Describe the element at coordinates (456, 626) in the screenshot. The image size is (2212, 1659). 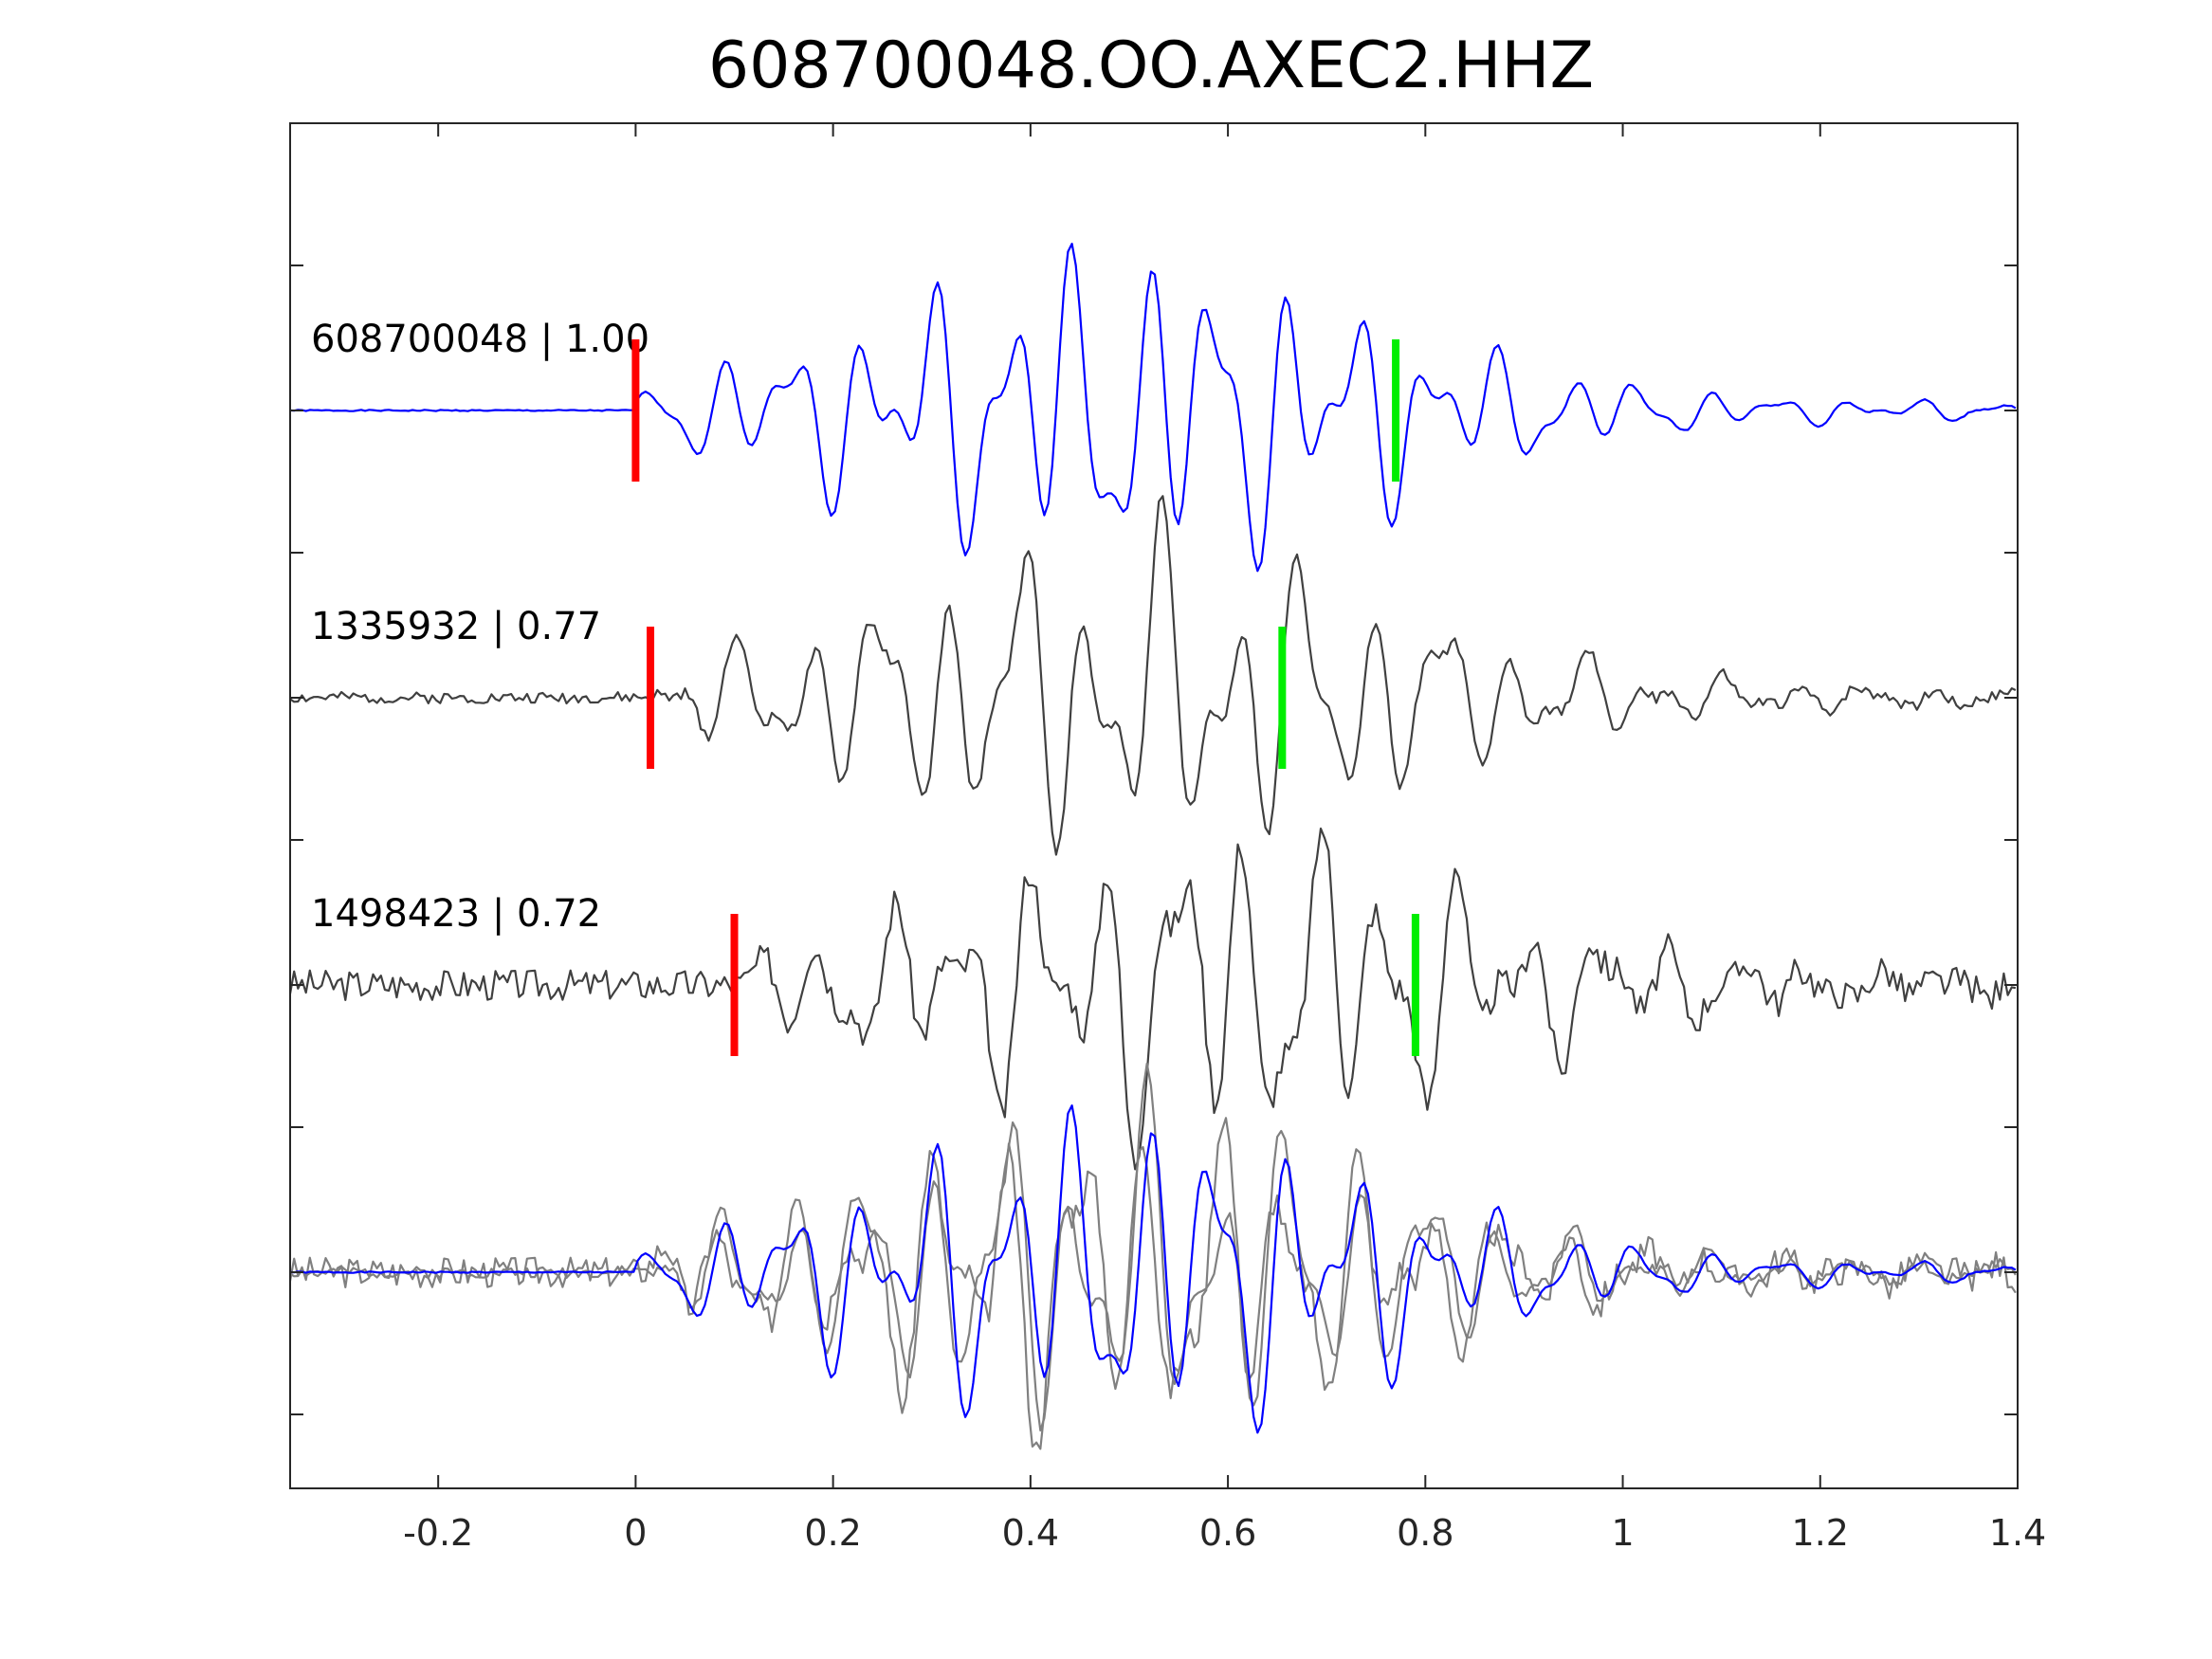
I see `trace-label: 1335932 | 0.77` at that location.